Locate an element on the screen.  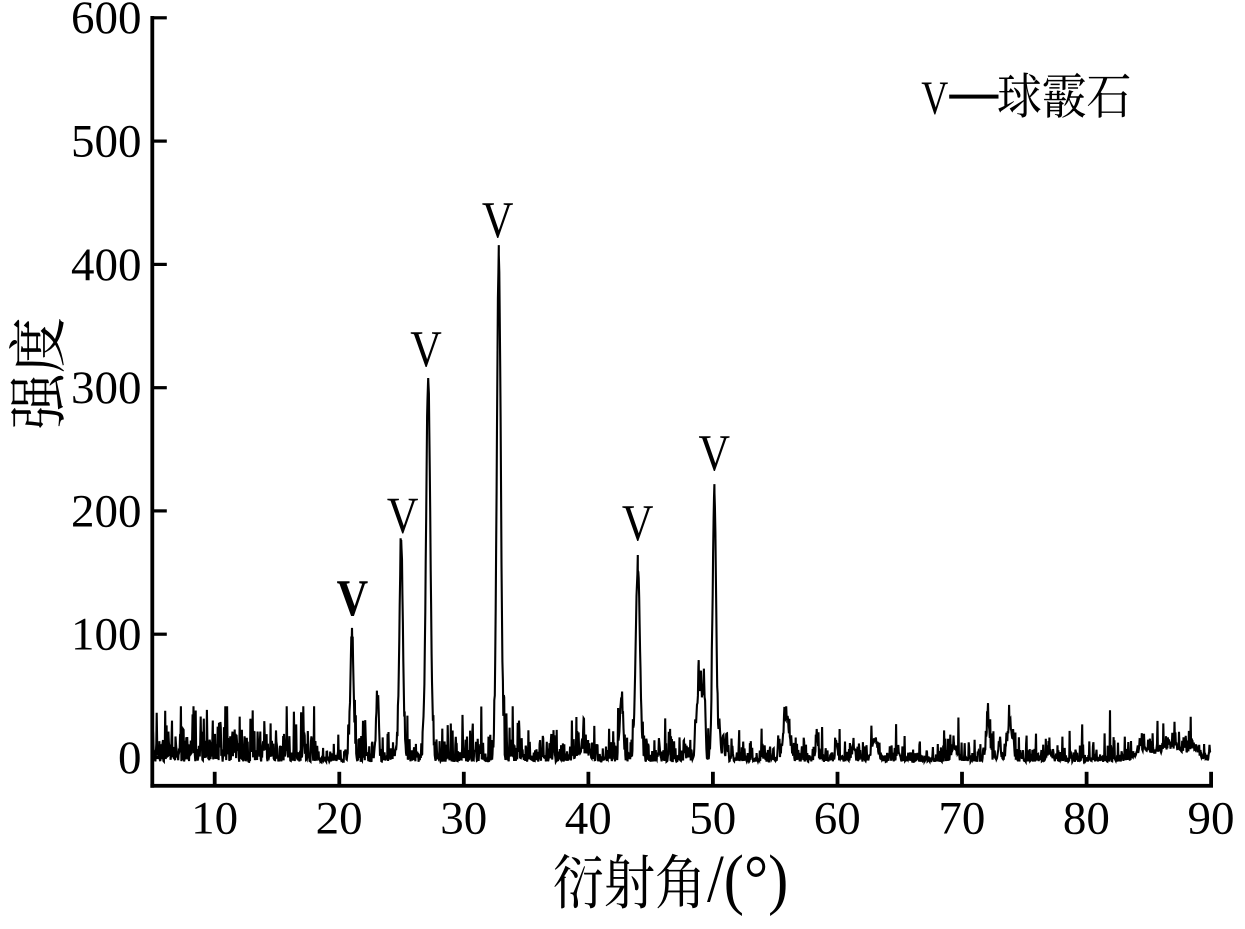
svg-text: 100 is located at coordinates (106, 635).